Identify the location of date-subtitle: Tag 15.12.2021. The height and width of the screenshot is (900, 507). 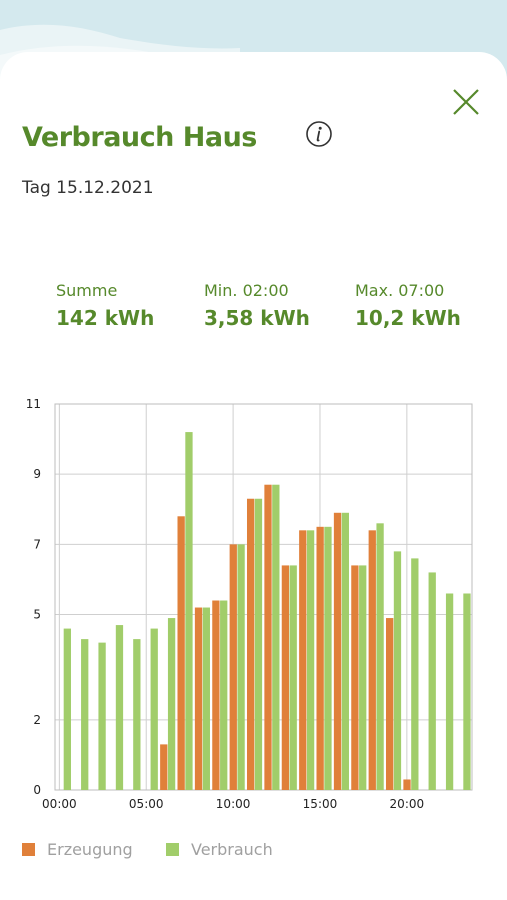
(88, 188).